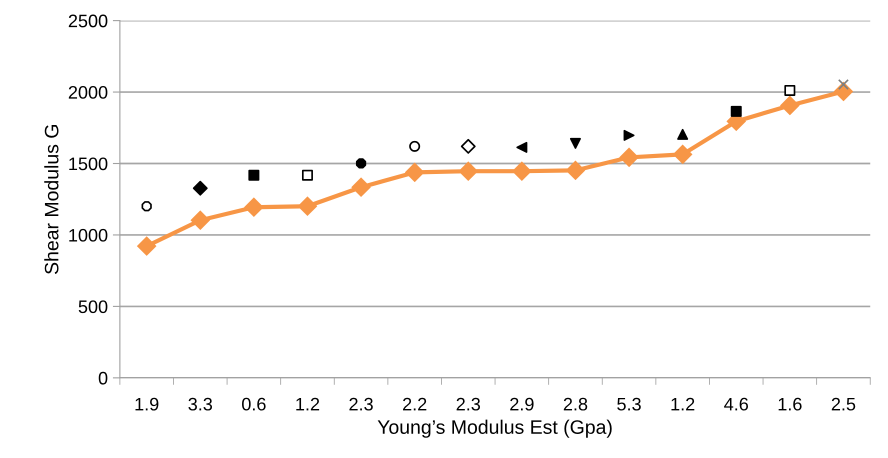 The height and width of the screenshot is (458, 888). I want to click on y-tick-label: 1500, so click(88, 163).